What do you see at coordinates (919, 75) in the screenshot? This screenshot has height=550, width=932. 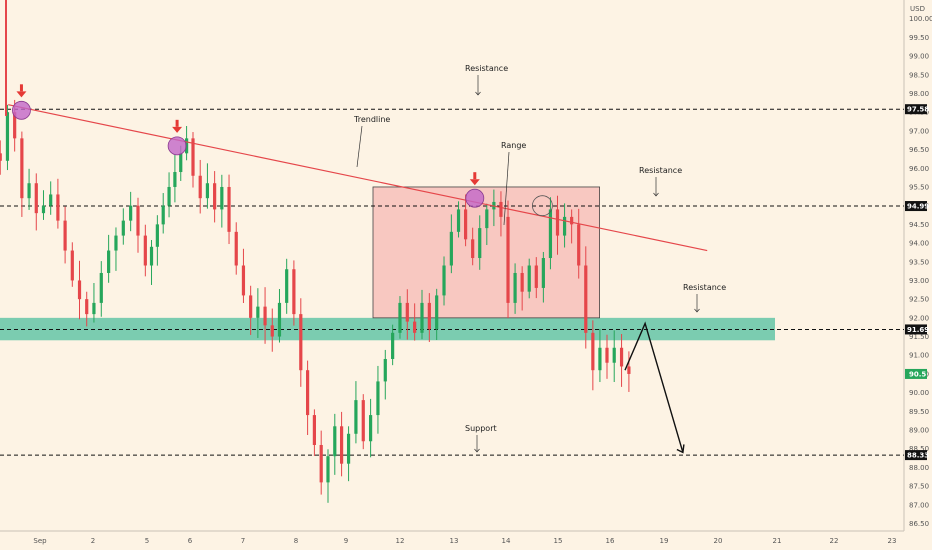 I see `y-tick-label: 98.50` at bounding box center [919, 75].